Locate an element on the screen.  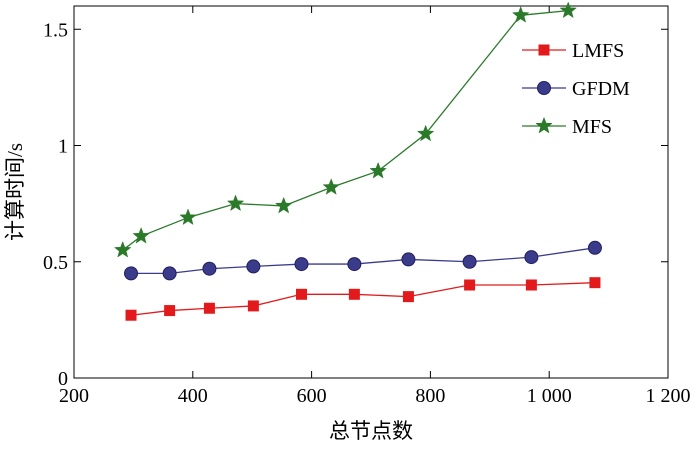
legend-marker-mfs is located at coordinates (544, 125).